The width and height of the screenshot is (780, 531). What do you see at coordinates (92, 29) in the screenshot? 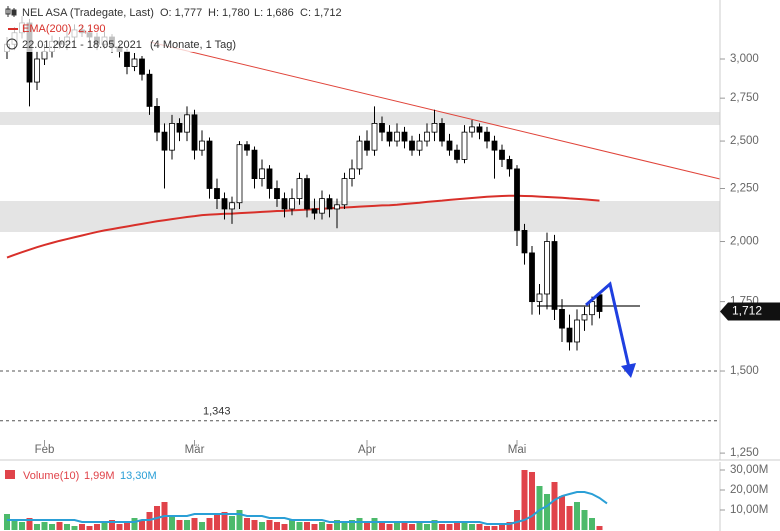
I see `ema-value: 2,190` at bounding box center [92, 29].